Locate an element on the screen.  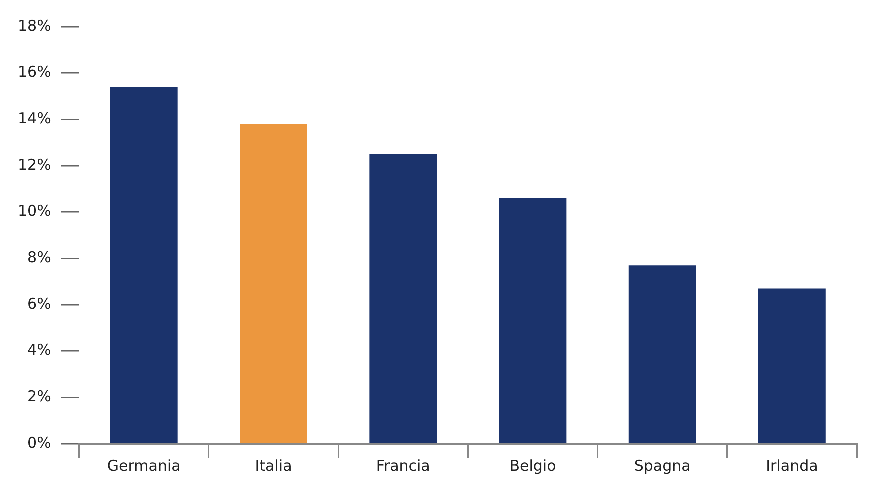
x-tick-label: Italia is located at coordinates (273, 465).